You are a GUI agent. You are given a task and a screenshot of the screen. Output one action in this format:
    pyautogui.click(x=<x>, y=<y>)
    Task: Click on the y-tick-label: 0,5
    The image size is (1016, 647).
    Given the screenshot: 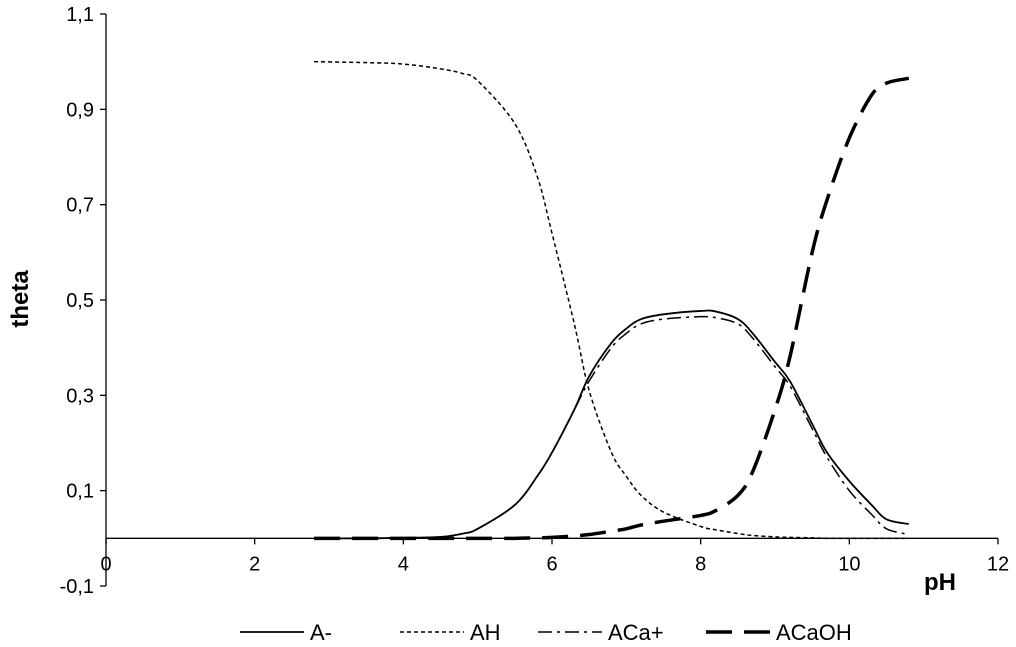 What is the action you would take?
    pyautogui.click(x=80, y=301)
    